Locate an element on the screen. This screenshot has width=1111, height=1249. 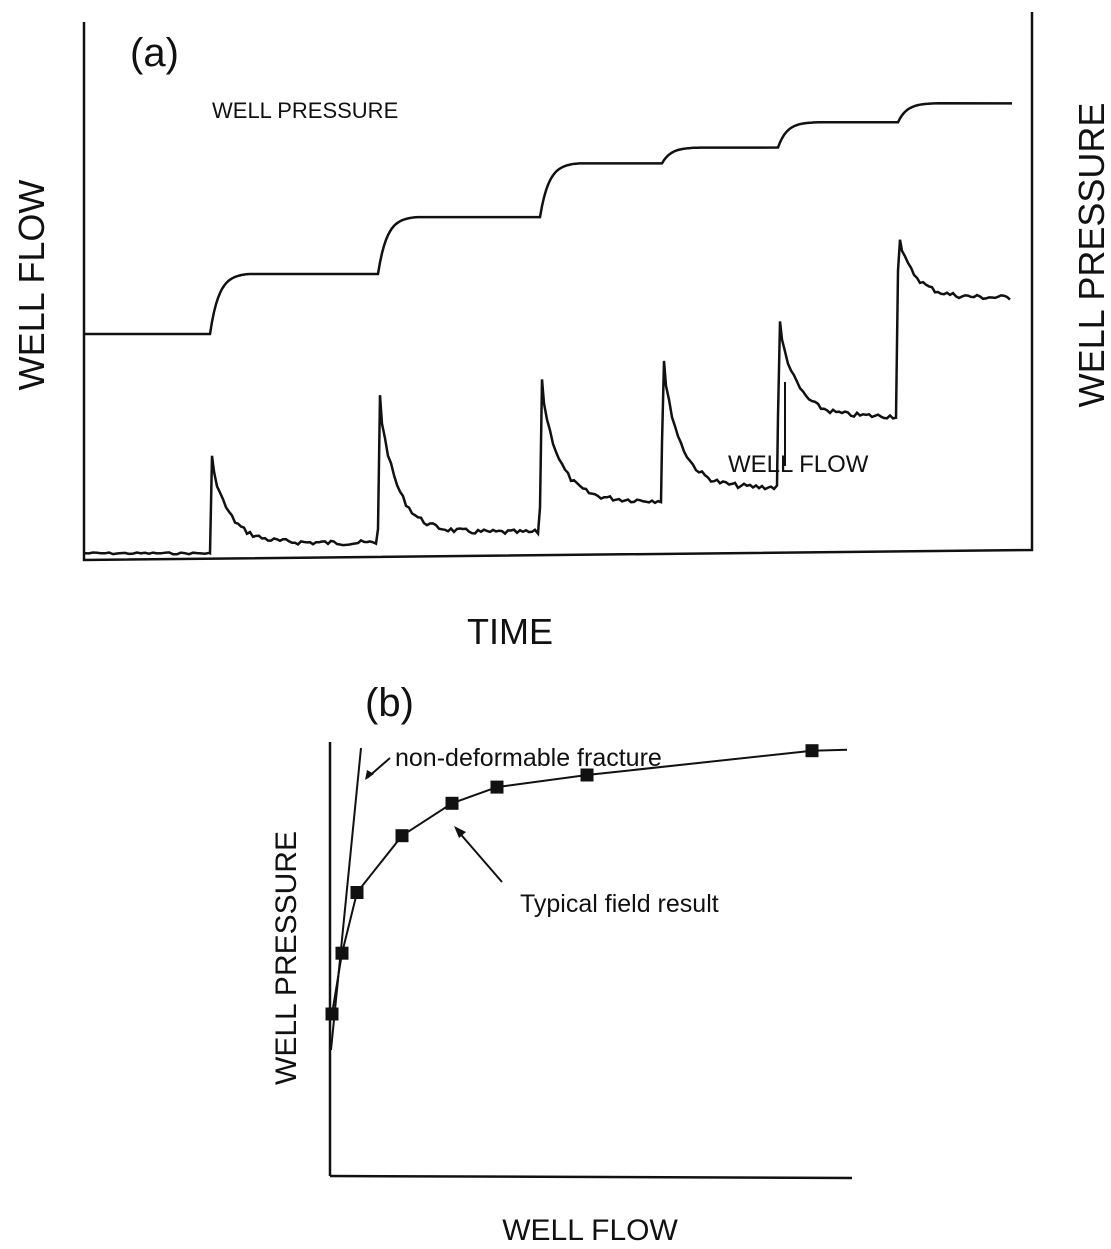
panel-b-y-axis-label: WELL PRESSURE is located at coordinates (286, 958).